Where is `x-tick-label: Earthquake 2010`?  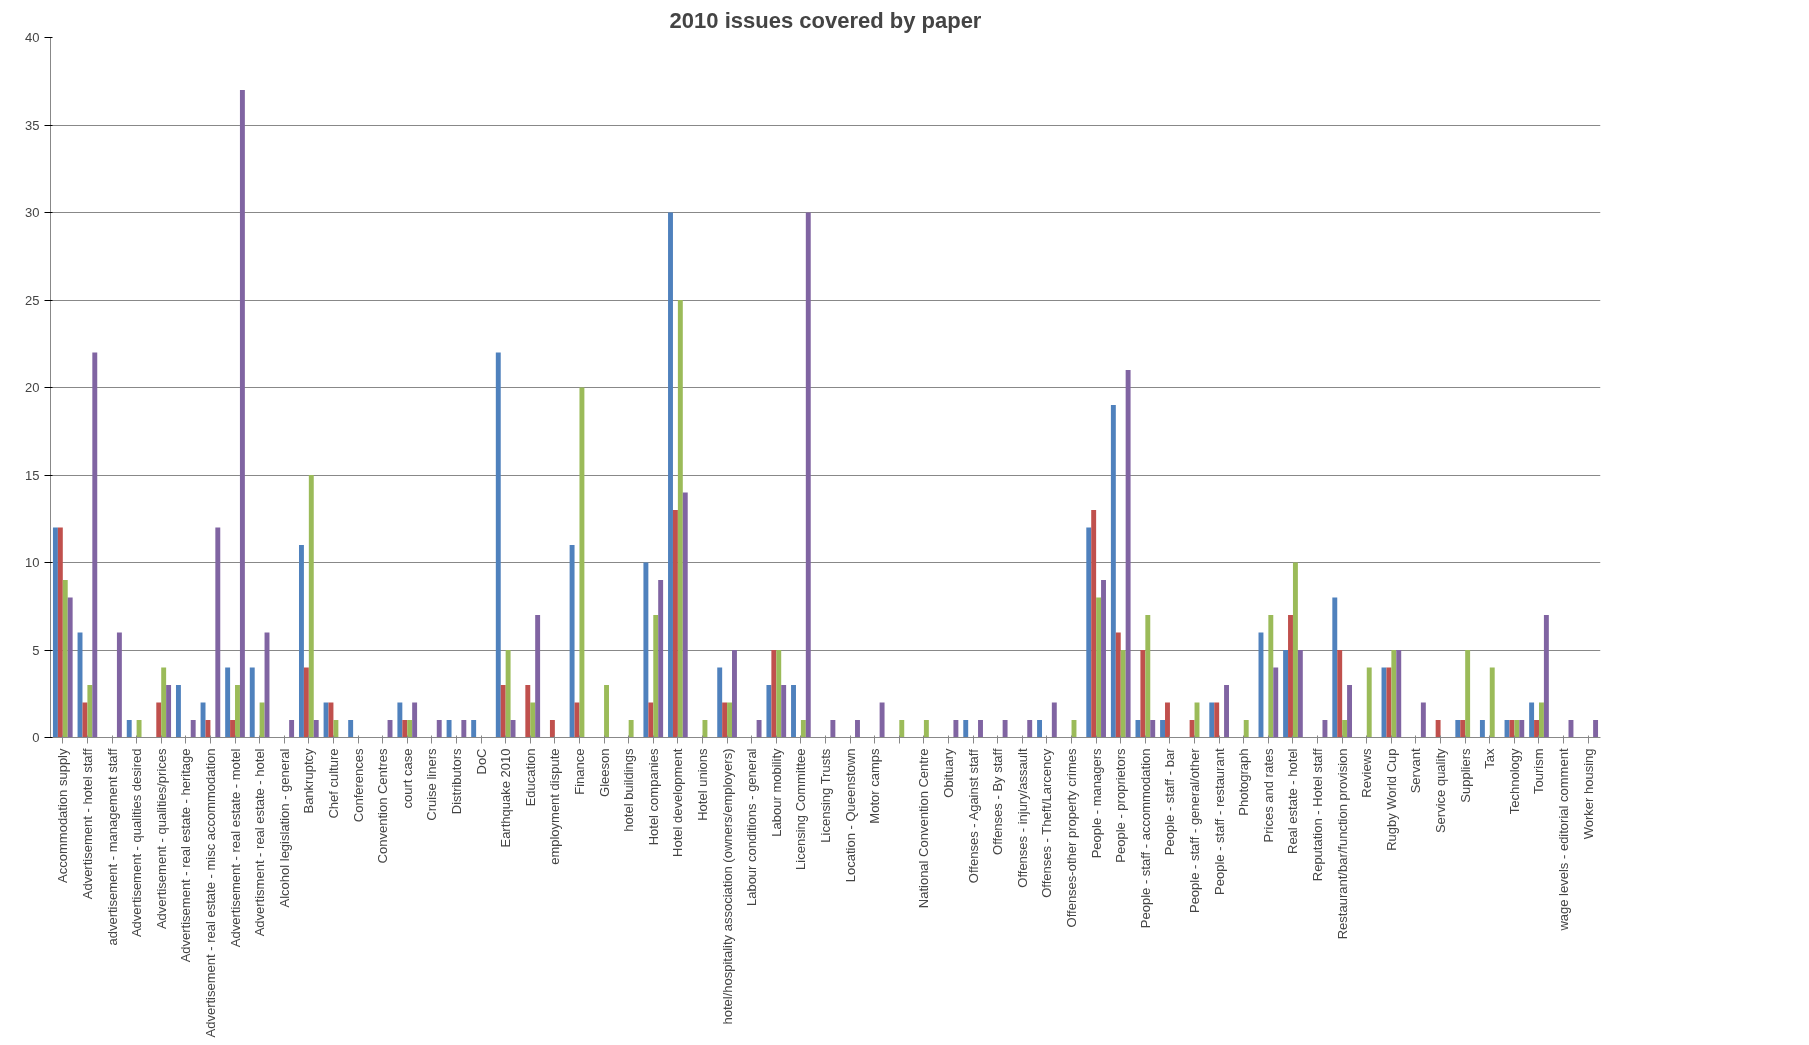 x-tick-label: Earthquake 2010 is located at coordinates (506, 798).